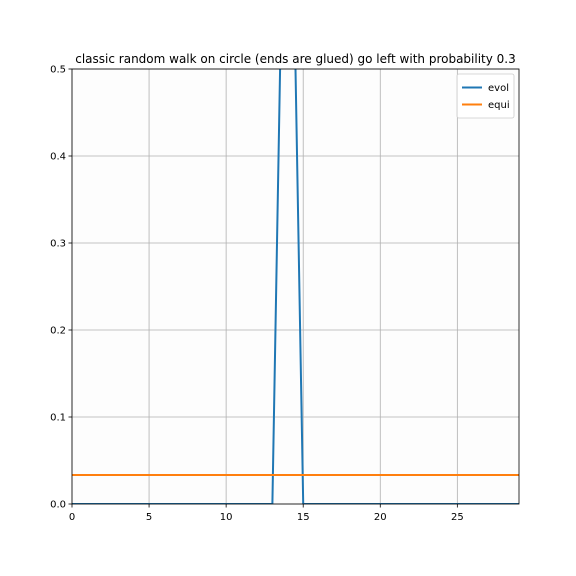  What do you see at coordinates (72, 517) in the screenshot?
I see `x-tick-label: 0` at bounding box center [72, 517].